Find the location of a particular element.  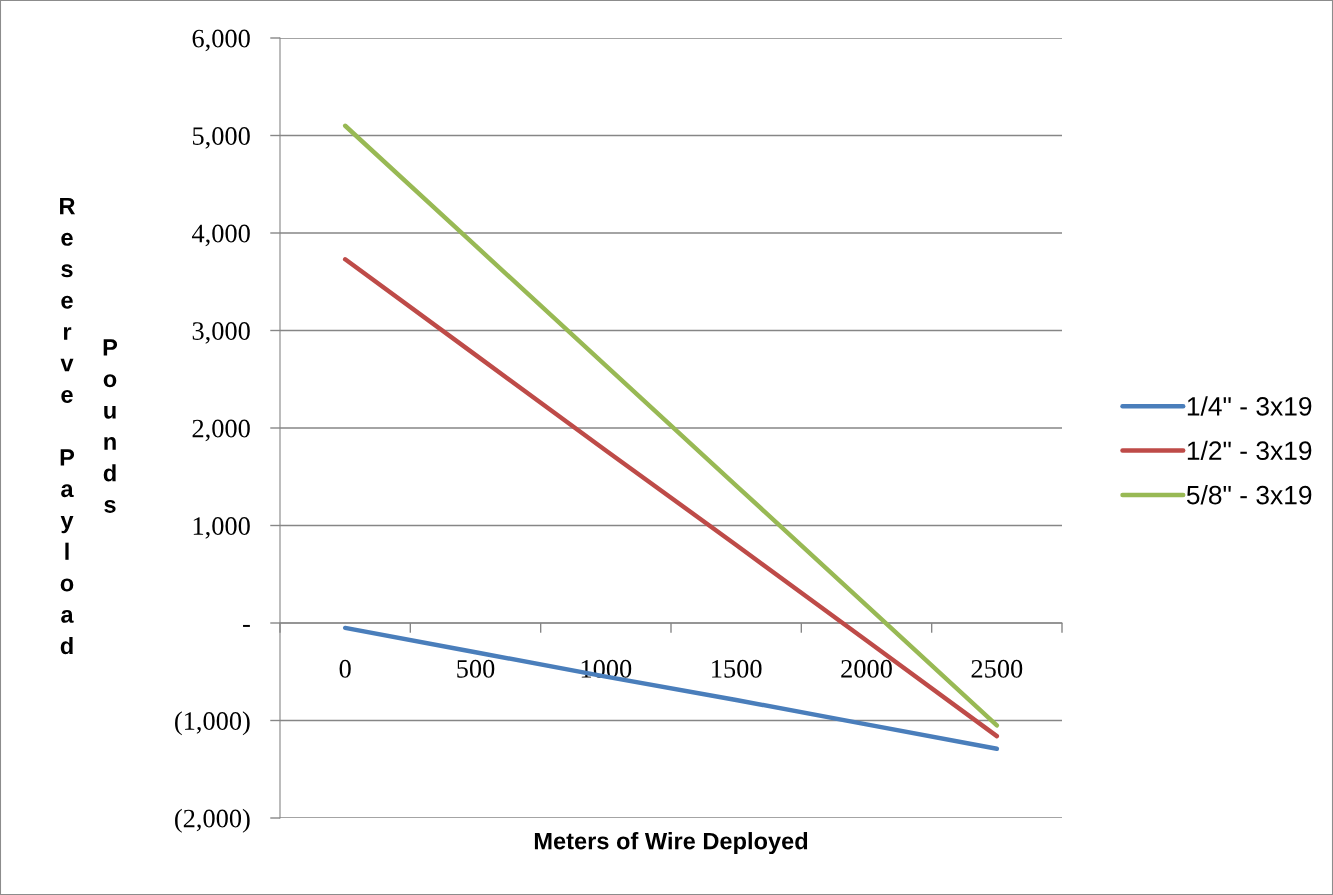

text: Reserve Payload Pounds is located at coordinates (89, 426).